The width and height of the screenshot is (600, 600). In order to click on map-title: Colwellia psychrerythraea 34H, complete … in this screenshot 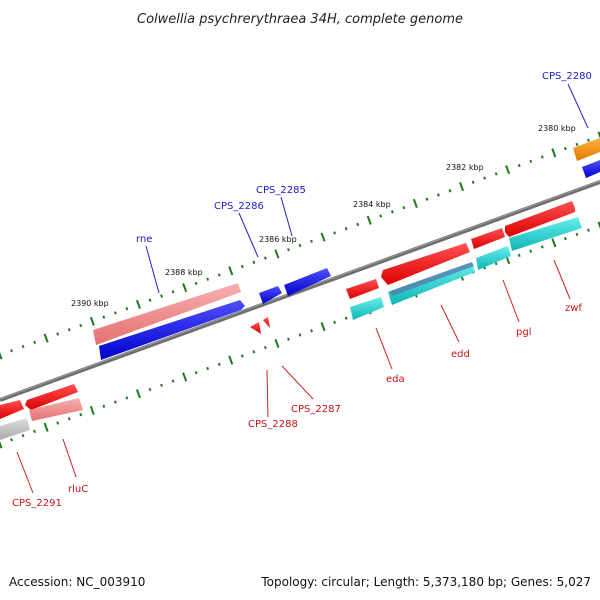, I will do `click(300, 19)`.